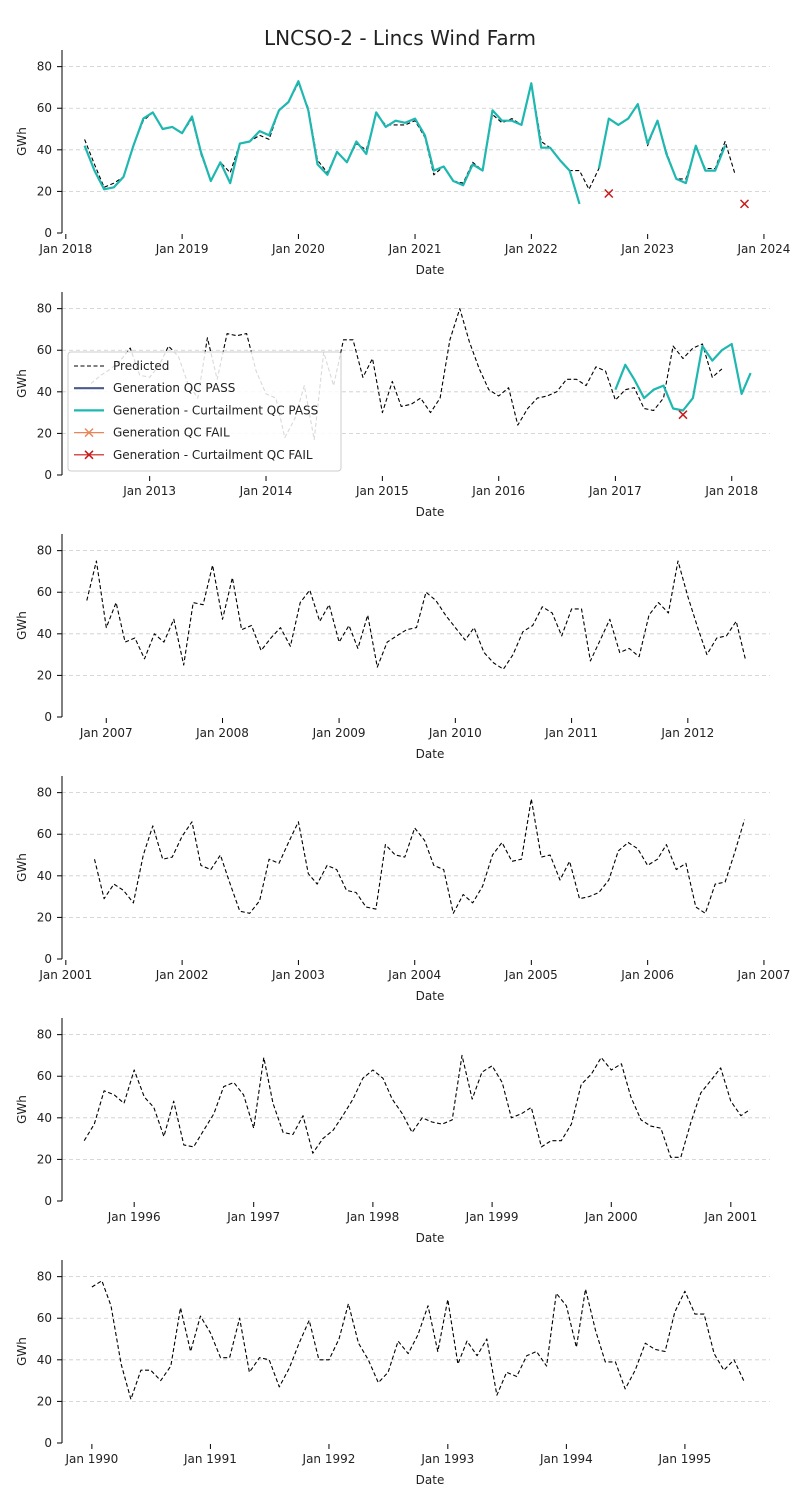 The height and width of the screenshot is (1500, 800). I want to click on legend-item-curt_fail: Generation - Curtailment QC FAIL, so click(193, 455).